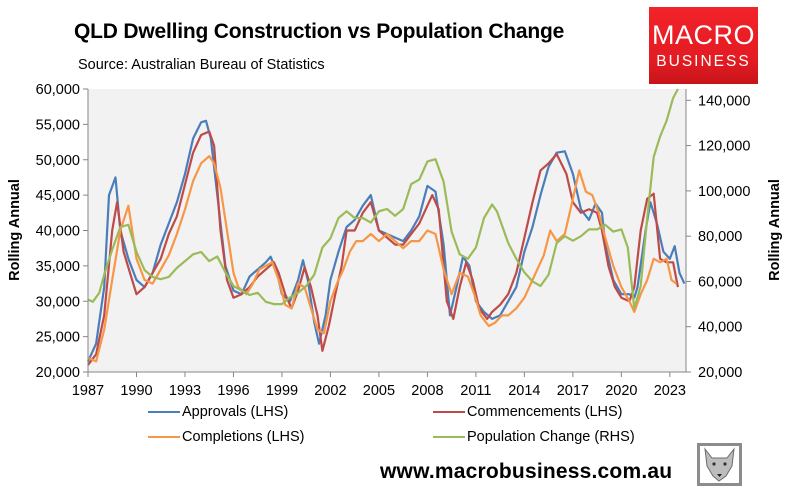 Image resolution: width=786 pixels, height=495 pixels. What do you see at coordinates (703, 61) in the screenshot?
I see `logo-line2: BUSINESS` at bounding box center [703, 61].